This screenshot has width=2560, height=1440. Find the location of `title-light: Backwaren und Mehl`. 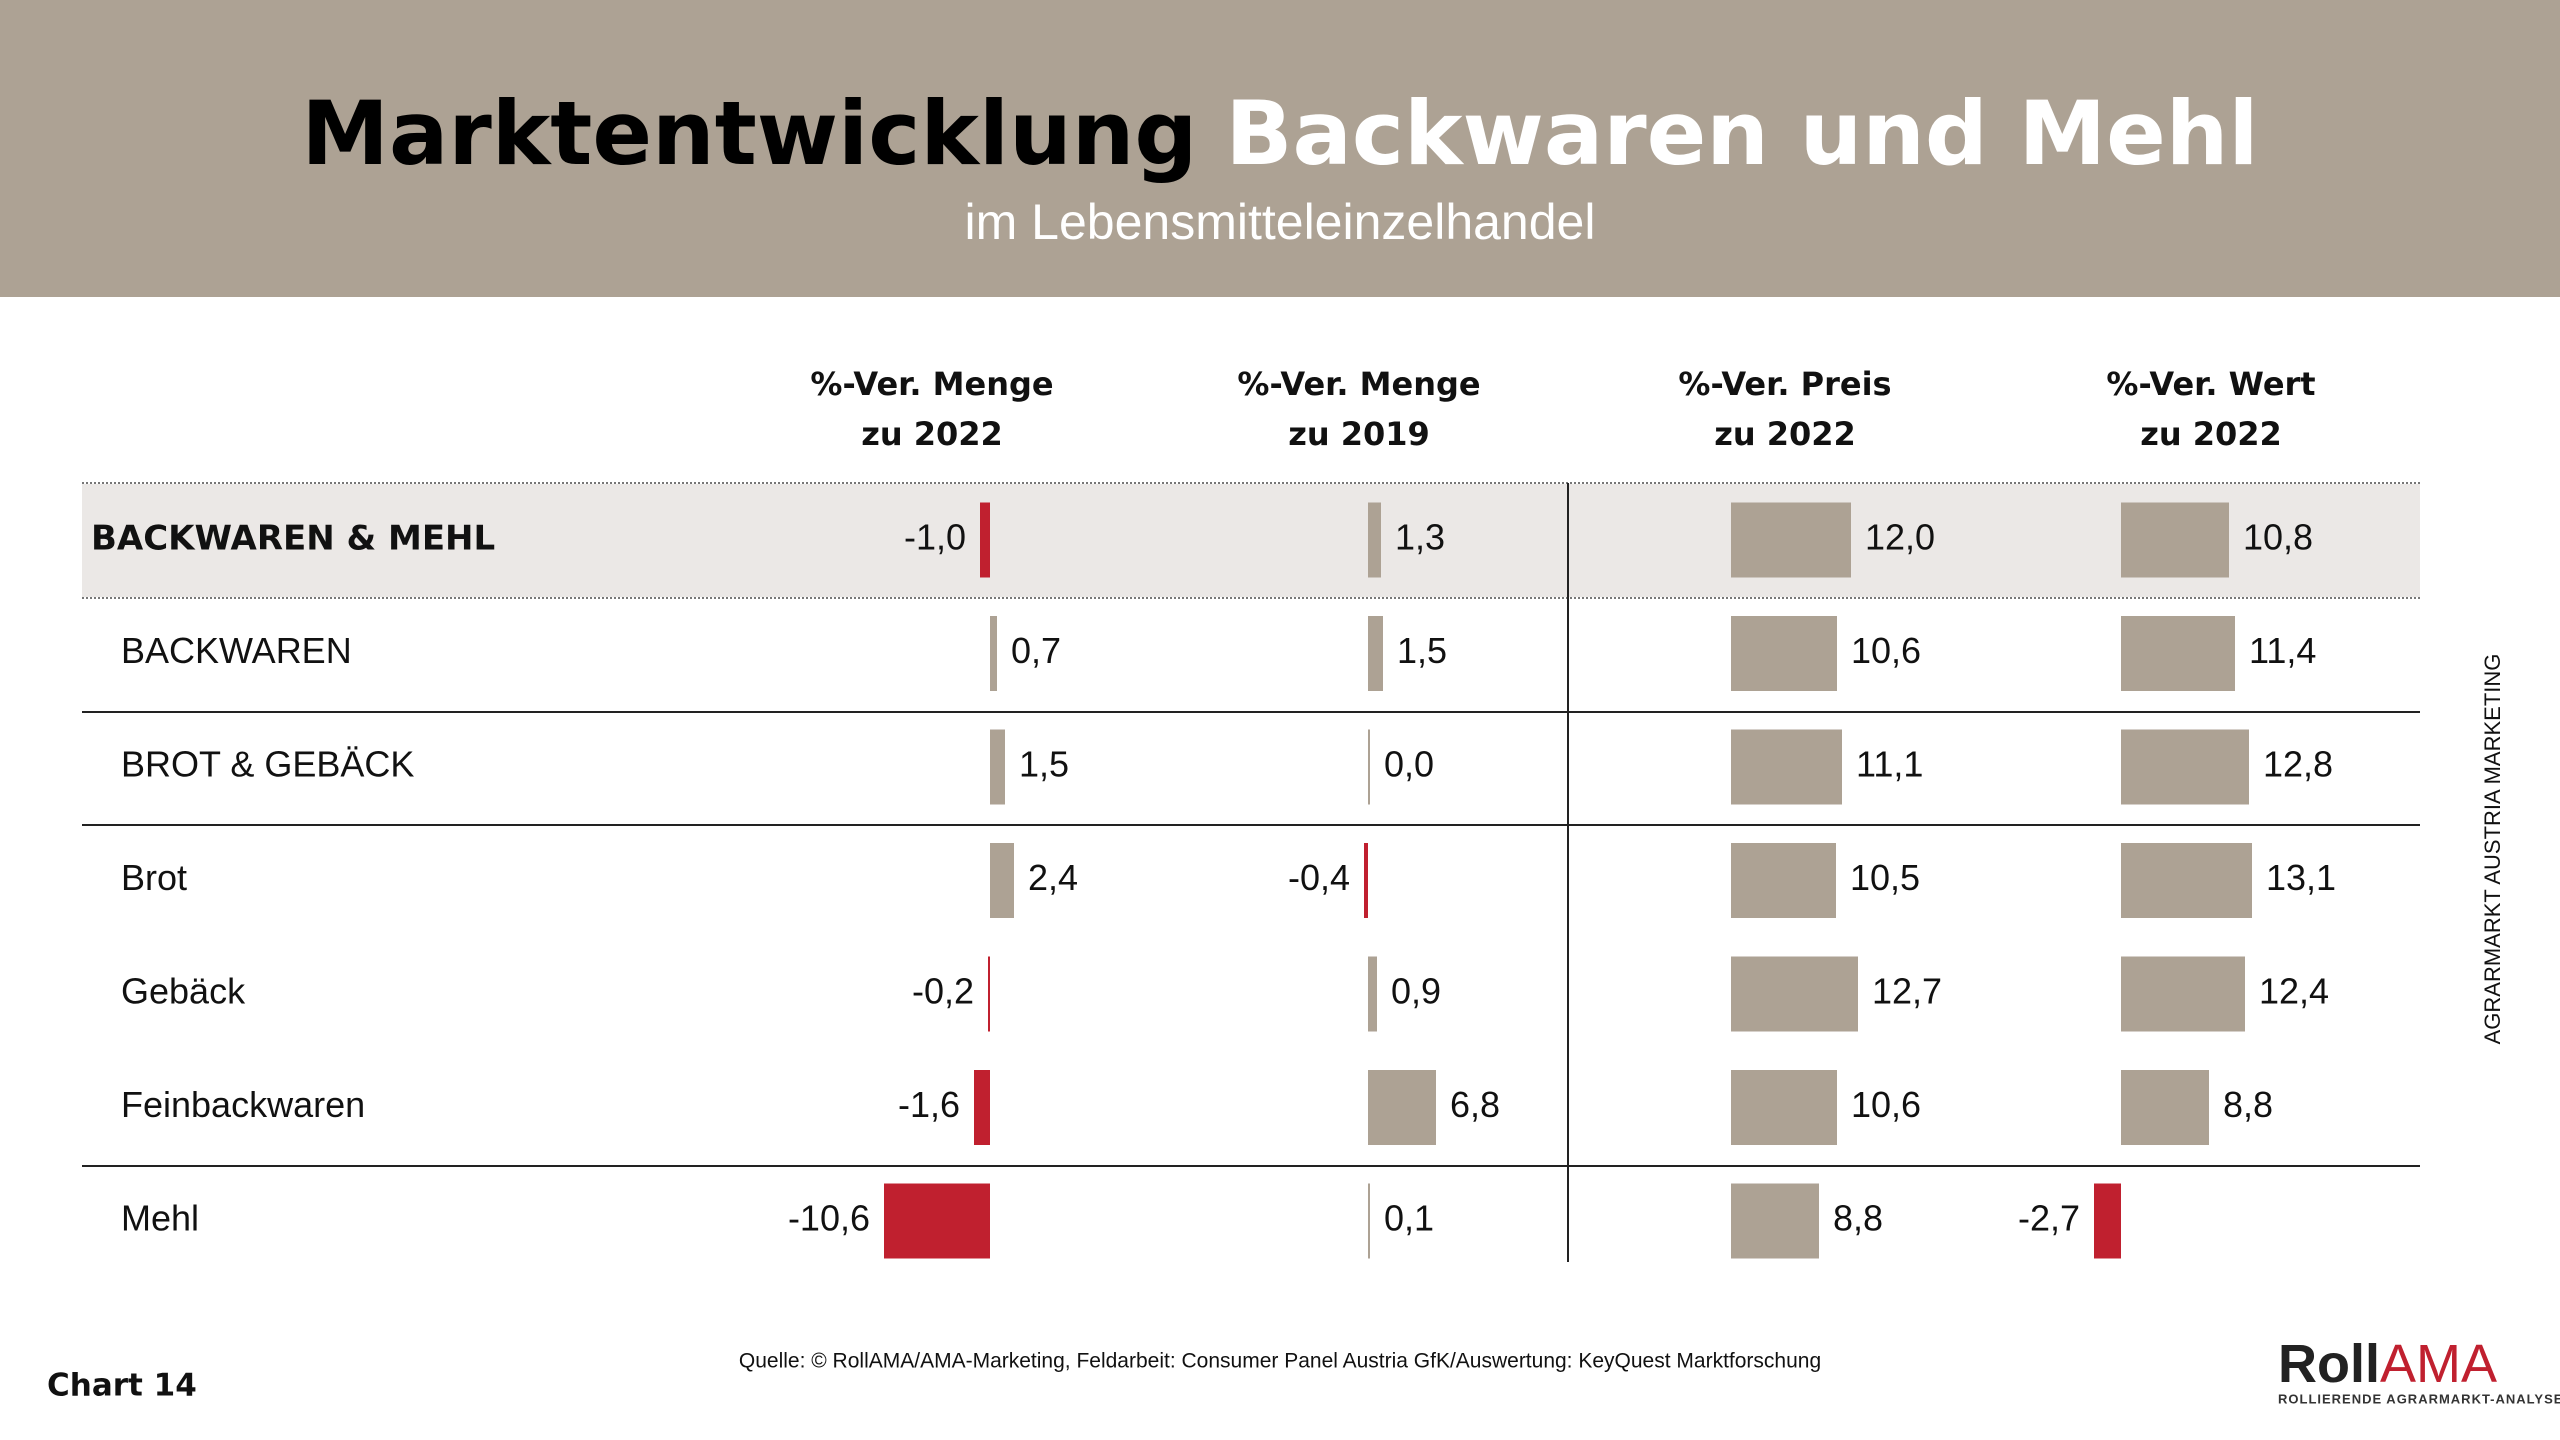

title-light: Backwaren und Mehl is located at coordinates (1741, 133).